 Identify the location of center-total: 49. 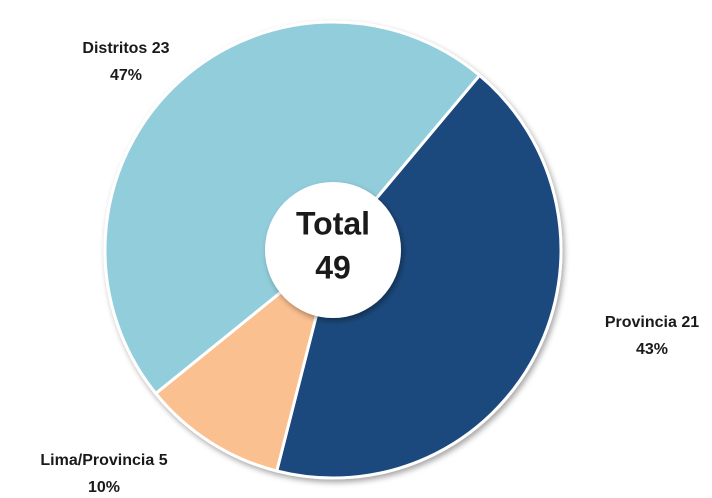
(333, 267).